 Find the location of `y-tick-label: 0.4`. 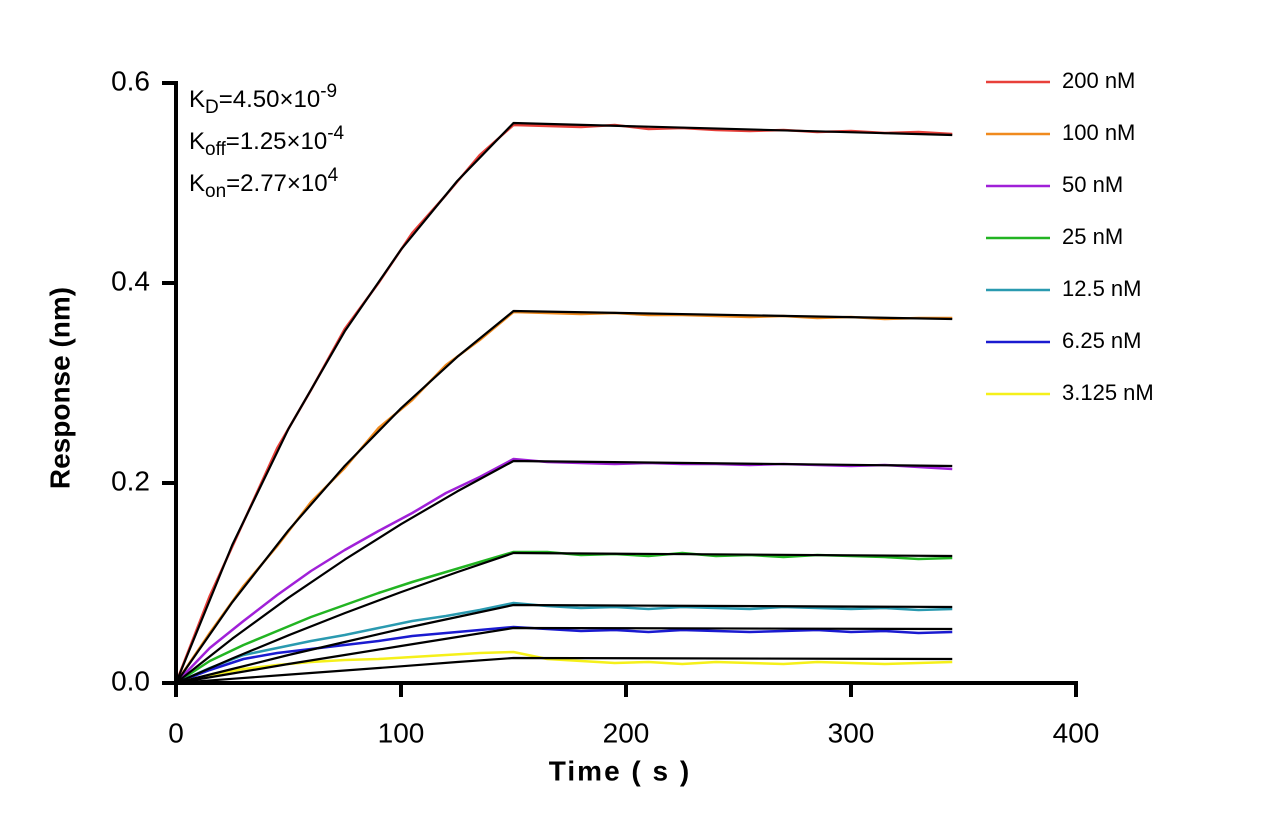

y-tick-label: 0.4 is located at coordinates (130, 280).